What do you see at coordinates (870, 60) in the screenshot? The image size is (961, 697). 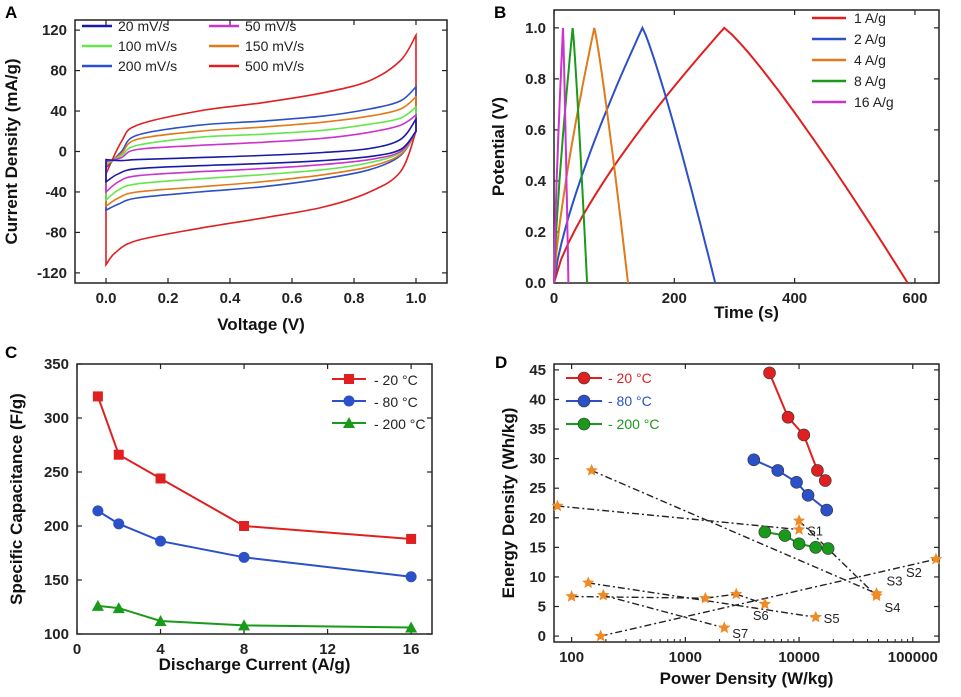 I see `legend-label: 4 A/g` at bounding box center [870, 60].